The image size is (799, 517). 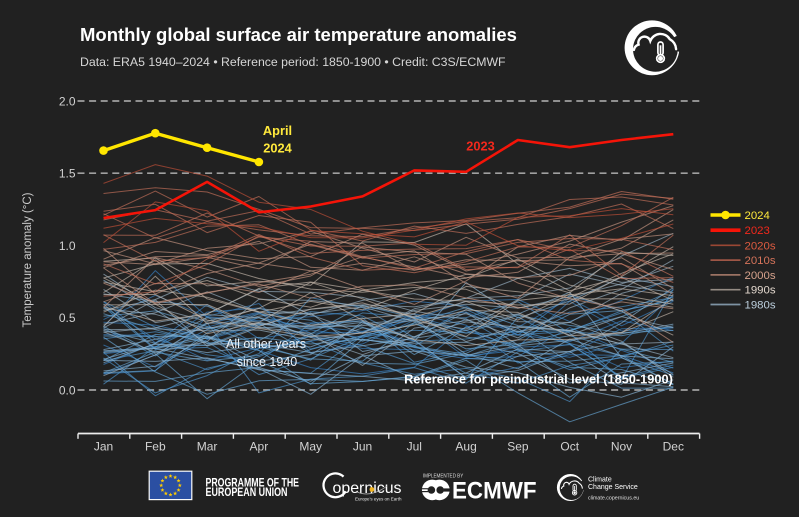 What do you see at coordinates (494, 491) in the screenshot?
I see `svg-text: ECMWF` at bounding box center [494, 491].